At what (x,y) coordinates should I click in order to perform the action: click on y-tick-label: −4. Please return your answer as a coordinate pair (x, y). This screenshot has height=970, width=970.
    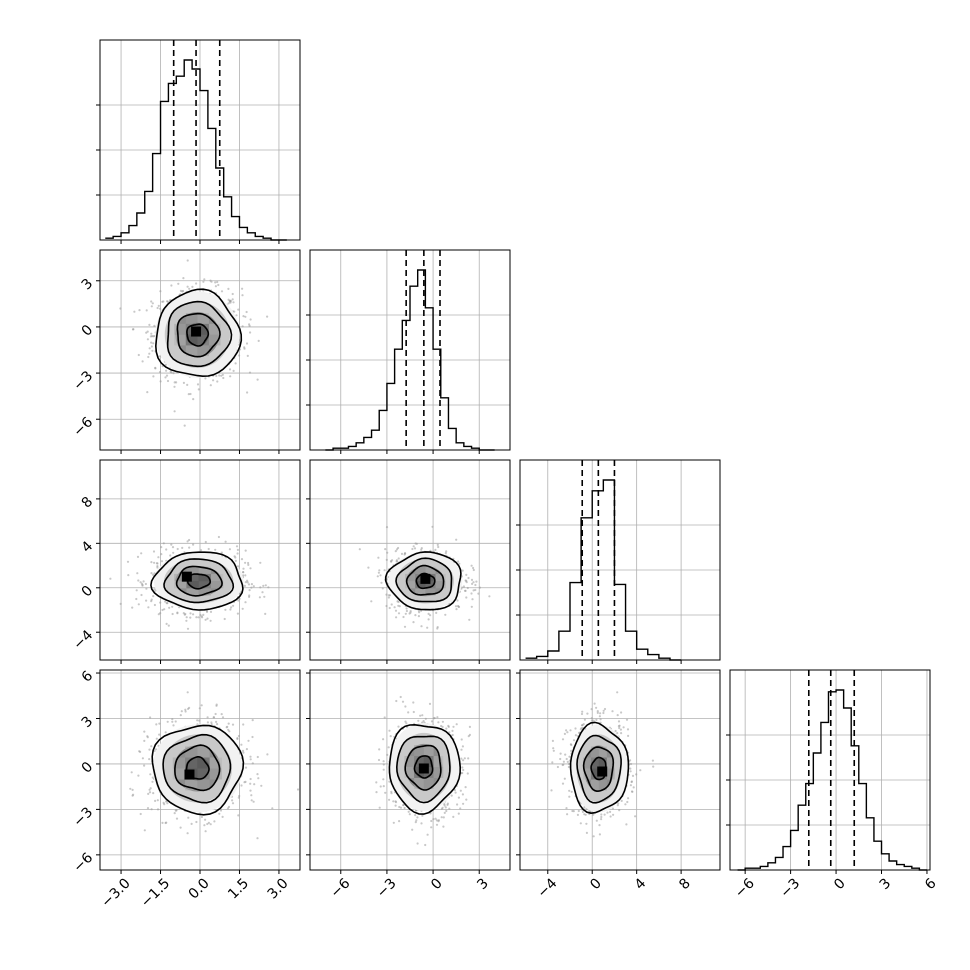
    Looking at the image, I should click on (83, 640).